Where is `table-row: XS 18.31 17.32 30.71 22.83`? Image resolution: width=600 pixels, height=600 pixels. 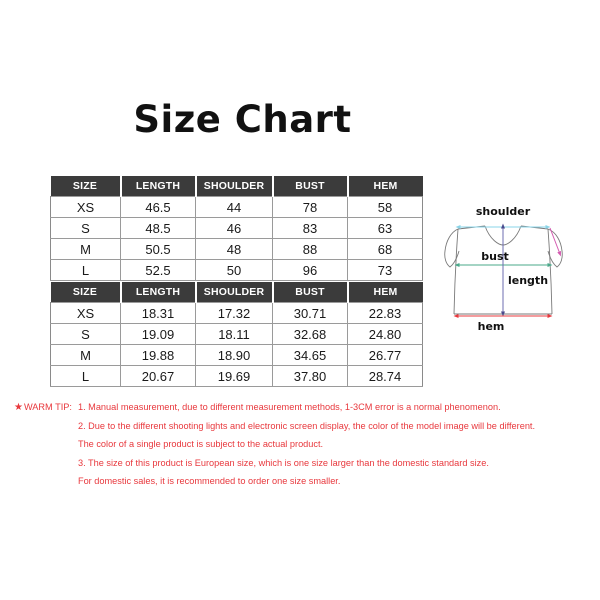 table-row: XS 18.31 17.32 30.71 22.83 is located at coordinates (236, 313).